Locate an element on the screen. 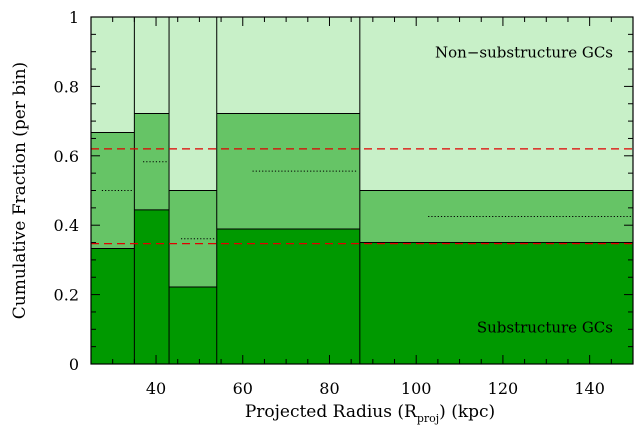 The image size is (634, 429). x-tick-label: 60 is located at coordinates (243, 388).